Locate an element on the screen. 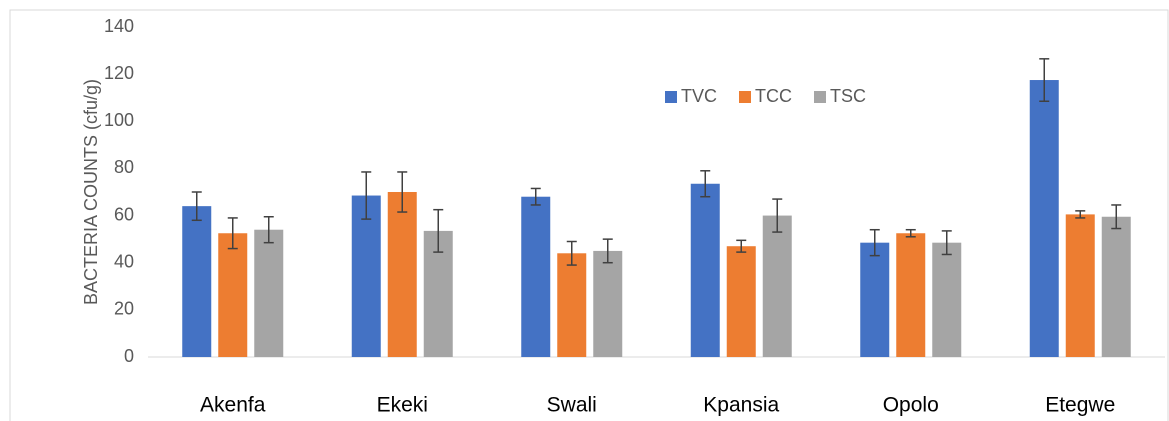 This screenshot has height=421, width=1169. x-tick-label: Etegwe is located at coordinates (1080, 405).